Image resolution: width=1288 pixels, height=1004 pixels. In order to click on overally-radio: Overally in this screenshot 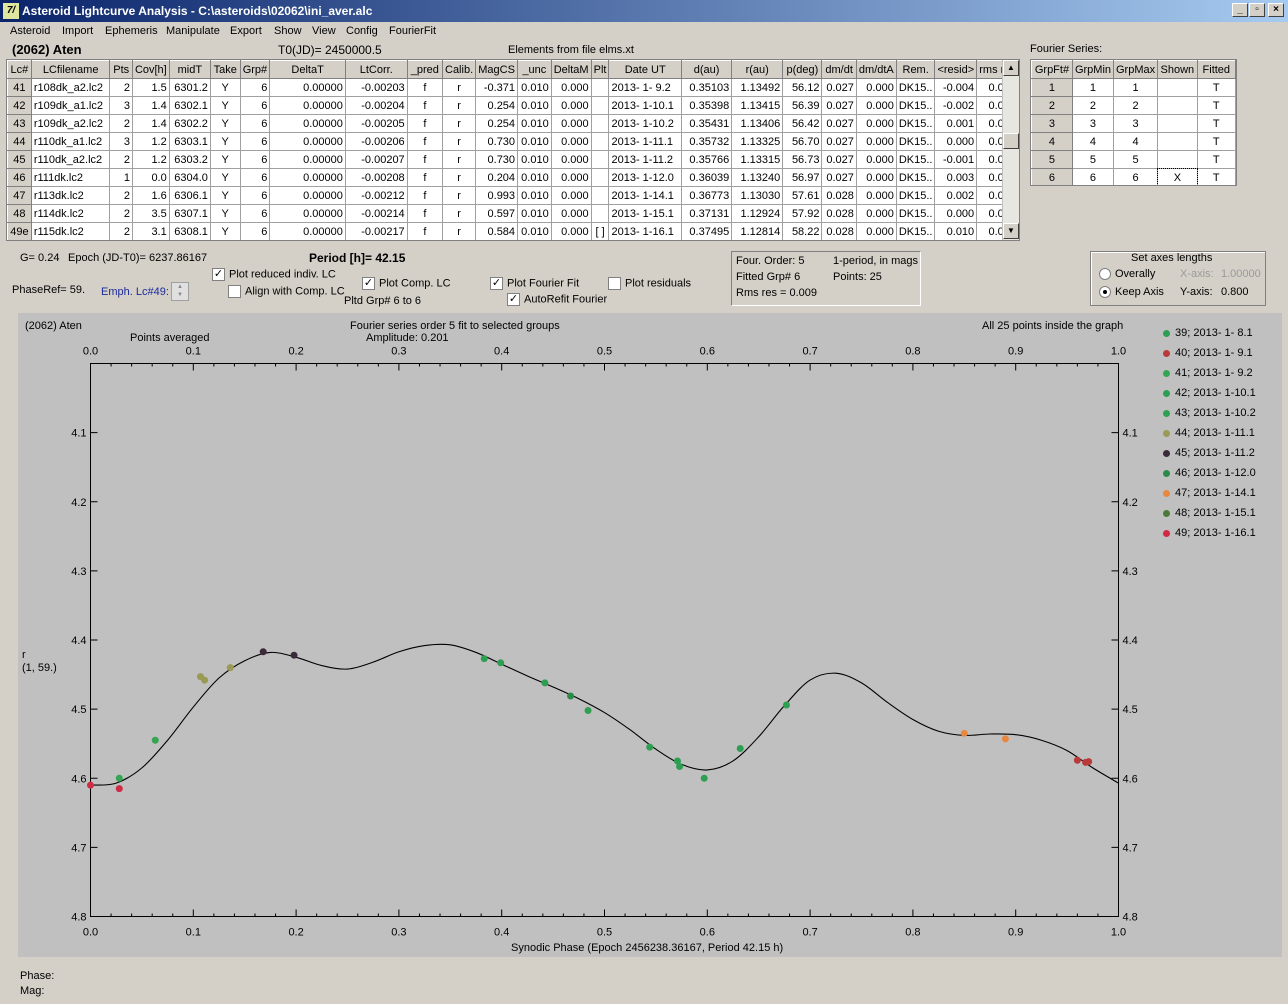, I will do `click(1127, 274)`.